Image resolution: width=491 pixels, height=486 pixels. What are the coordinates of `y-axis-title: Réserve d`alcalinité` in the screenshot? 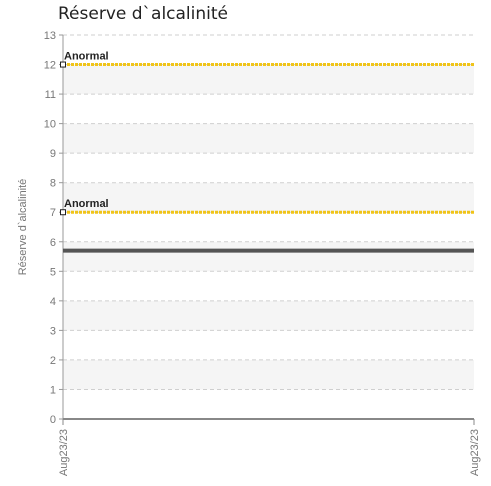 It's located at (23, 227).